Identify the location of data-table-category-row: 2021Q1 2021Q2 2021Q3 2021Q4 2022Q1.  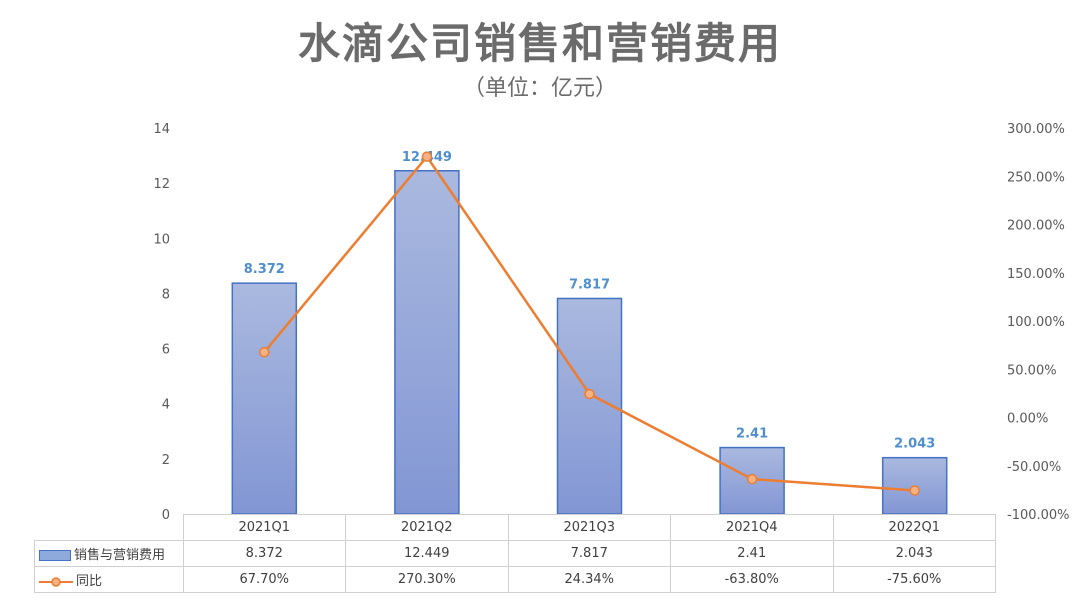
(515, 527).